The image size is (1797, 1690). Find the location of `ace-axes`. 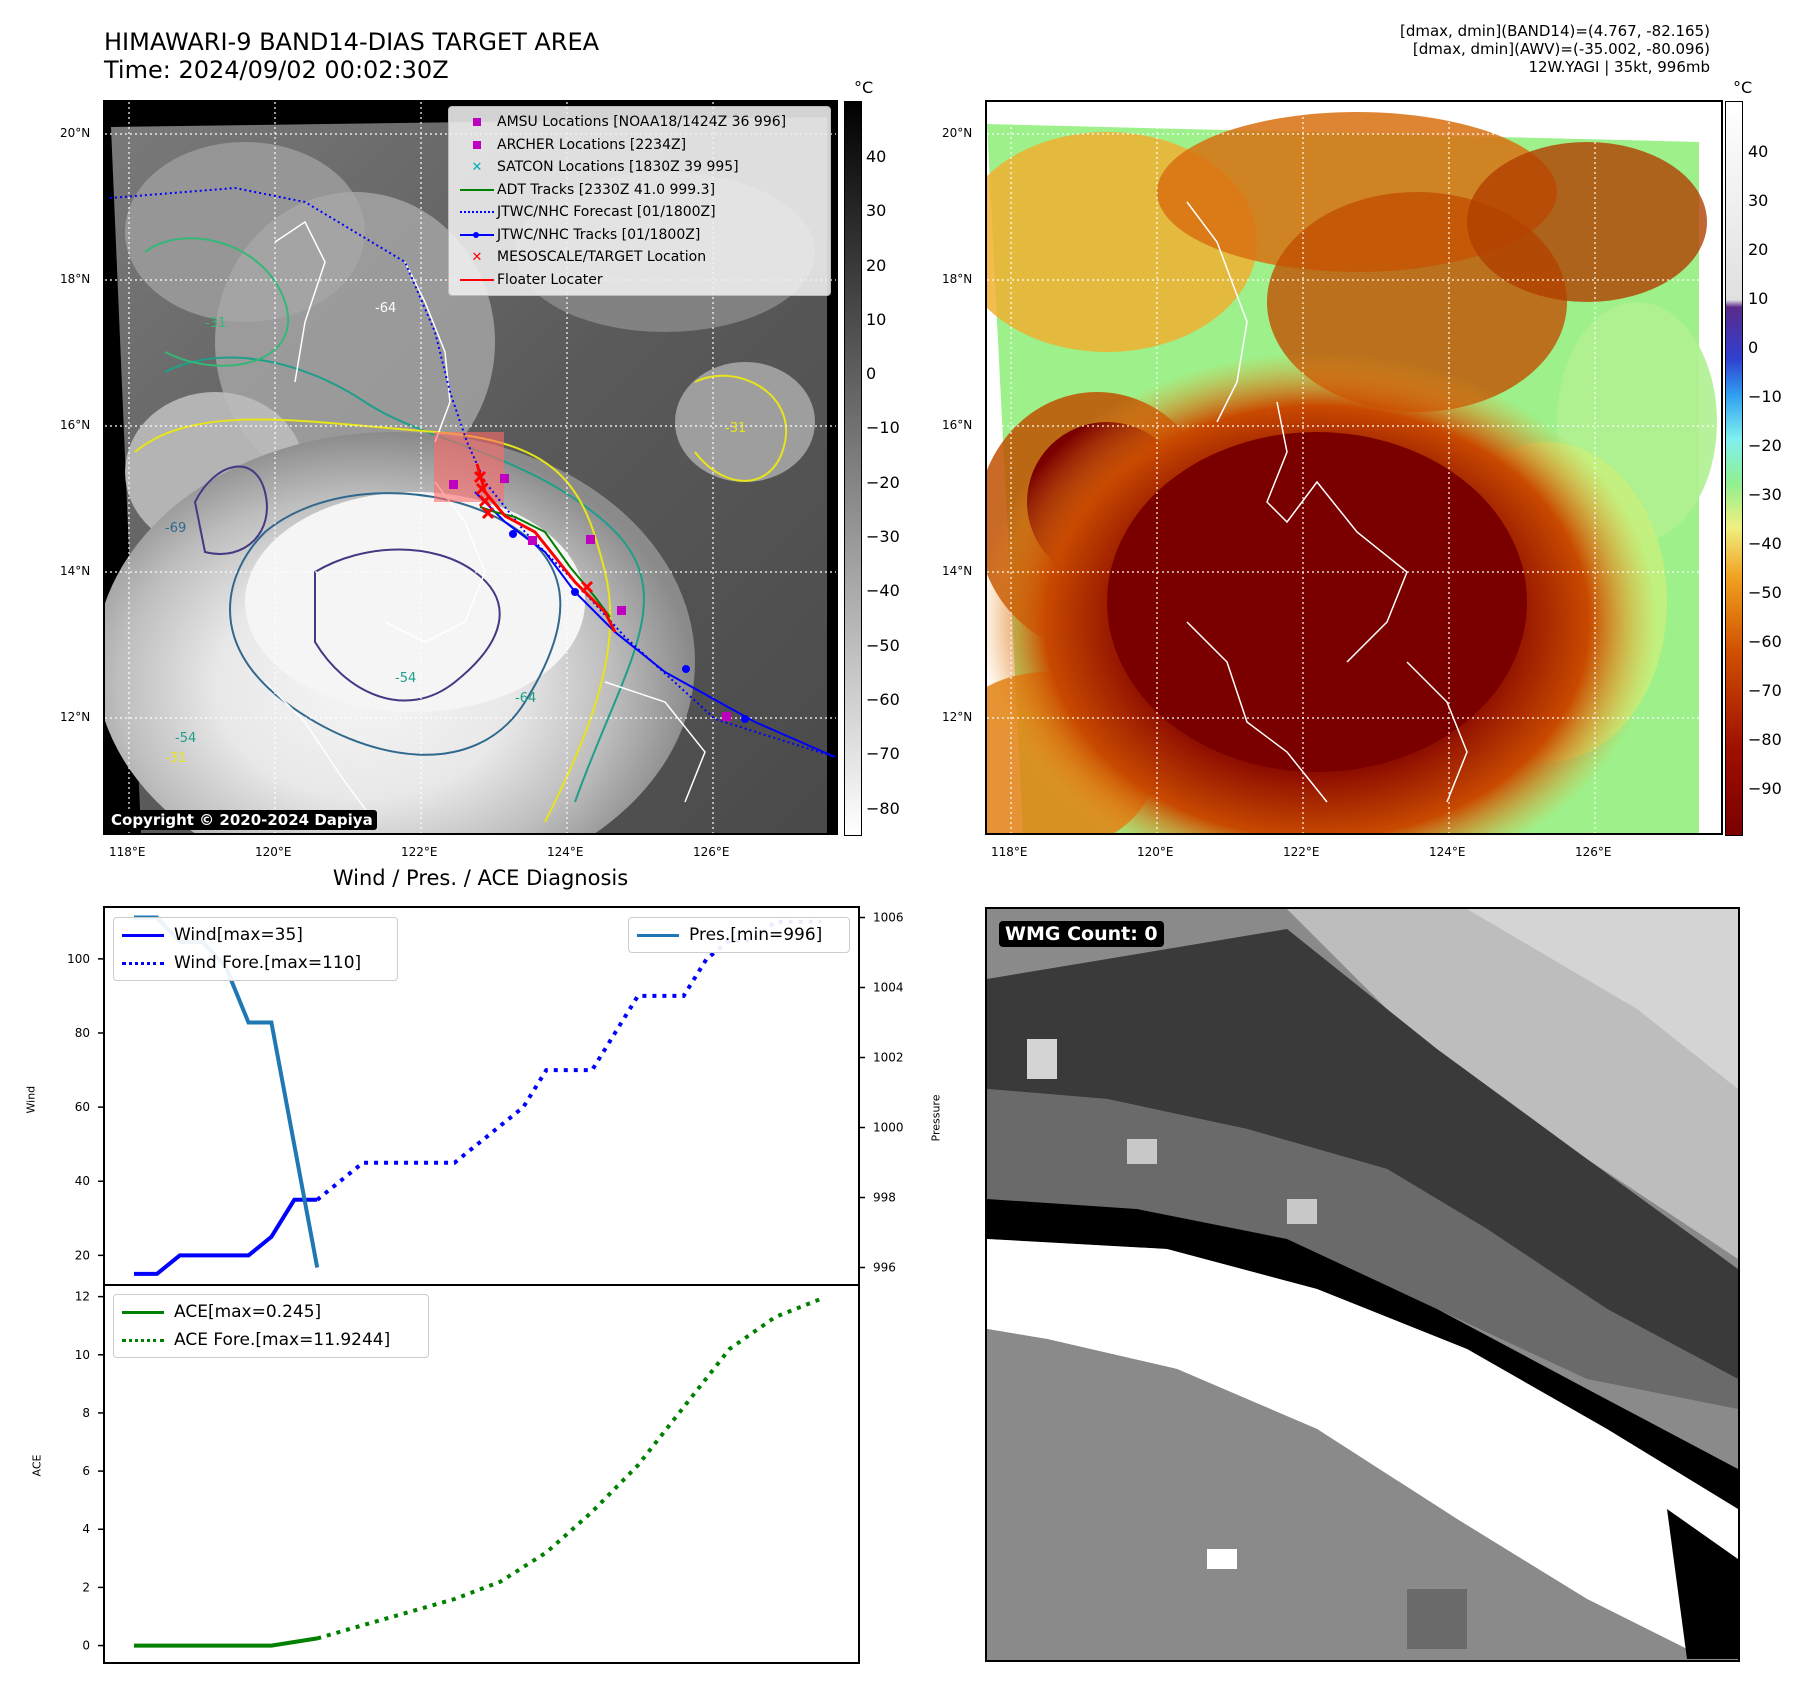

ace-axes is located at coordinates (481, 1474).